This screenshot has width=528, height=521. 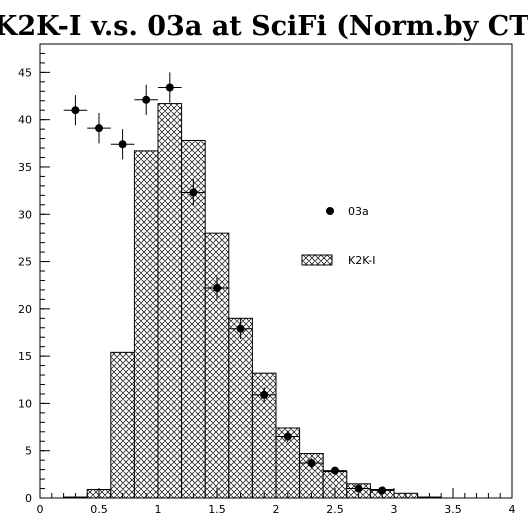 What do you see at coordinates (25, 214) in the screenshot?
I see `y-tick-label: 30` at bounding box center [25, 214].